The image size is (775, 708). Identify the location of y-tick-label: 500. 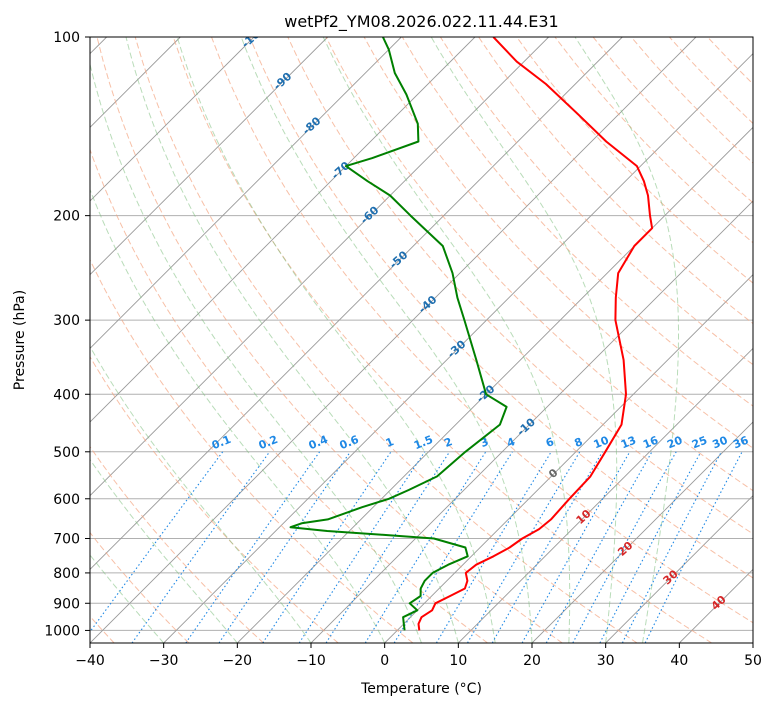
(66, 453).